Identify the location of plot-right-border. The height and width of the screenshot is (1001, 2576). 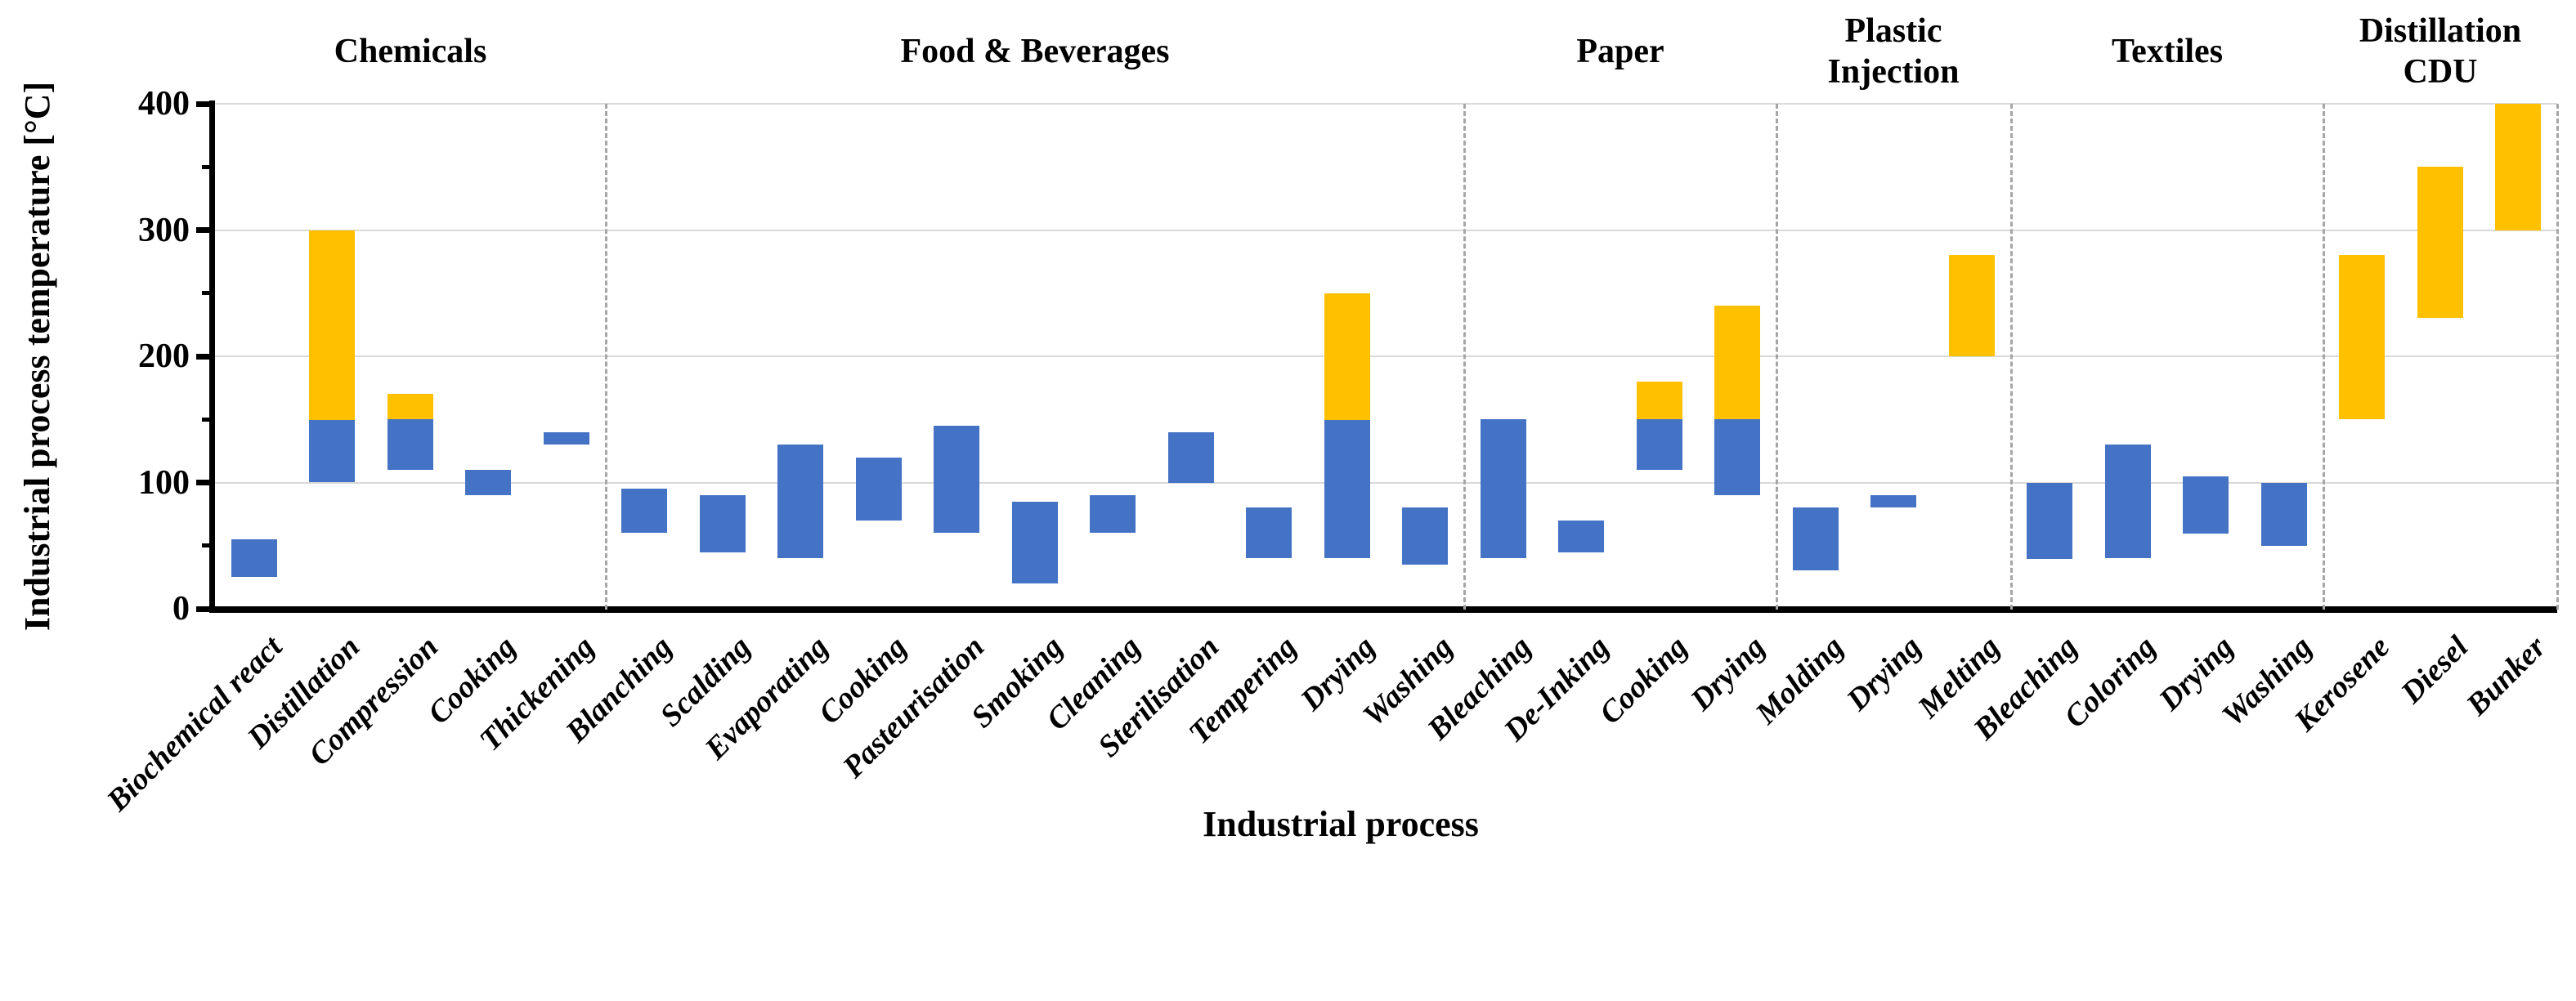
(2557, 357).